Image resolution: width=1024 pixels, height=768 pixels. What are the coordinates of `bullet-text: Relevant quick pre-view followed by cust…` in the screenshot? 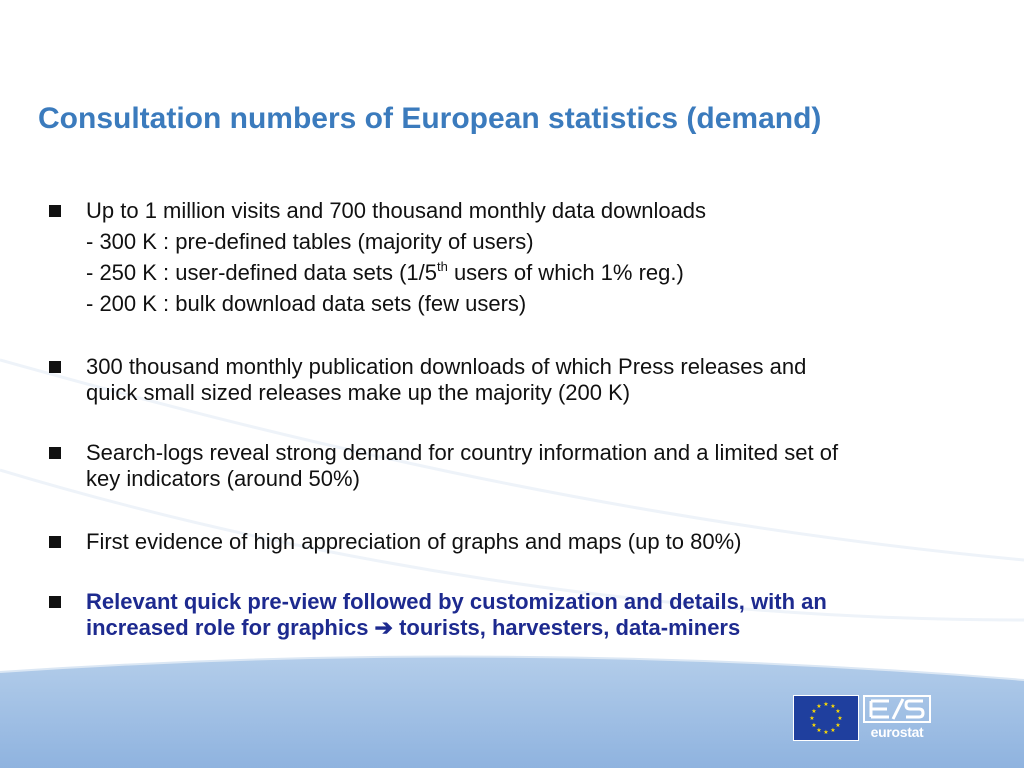 It's located at (456, 614).